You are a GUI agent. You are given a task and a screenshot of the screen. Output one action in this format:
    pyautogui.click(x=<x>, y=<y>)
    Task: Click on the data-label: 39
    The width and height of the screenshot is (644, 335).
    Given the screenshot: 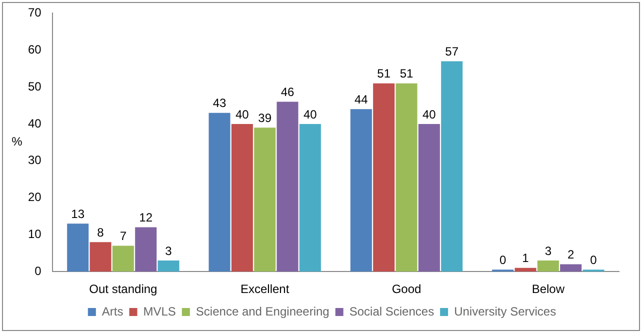 What is the action you would take?
    pyautogui.click(x=265, y=117)
    